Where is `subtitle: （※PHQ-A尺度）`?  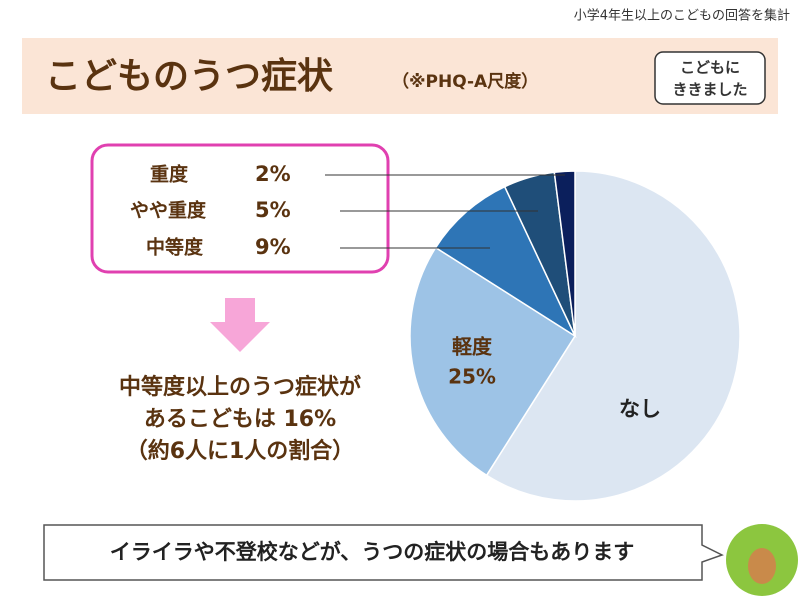 subtitle: （※PHQ-A尺度） is located at coordinates (465, 81).